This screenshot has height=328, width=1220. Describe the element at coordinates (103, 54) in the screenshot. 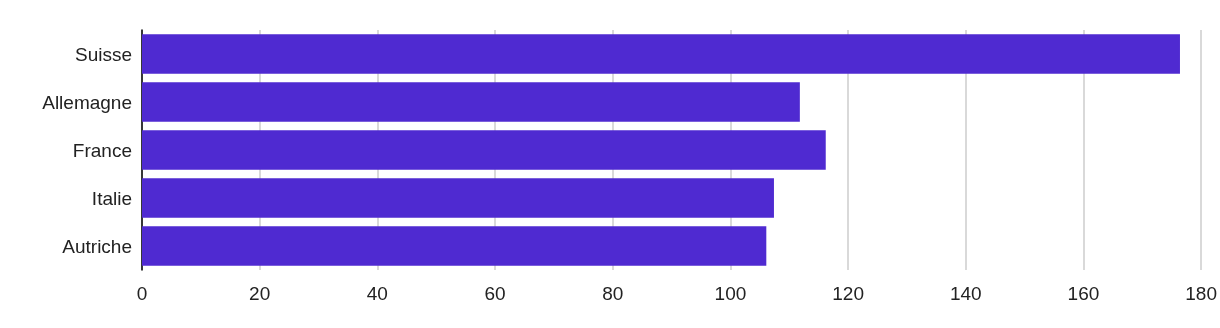

I see `y-tick-label: Suisse` at that location.